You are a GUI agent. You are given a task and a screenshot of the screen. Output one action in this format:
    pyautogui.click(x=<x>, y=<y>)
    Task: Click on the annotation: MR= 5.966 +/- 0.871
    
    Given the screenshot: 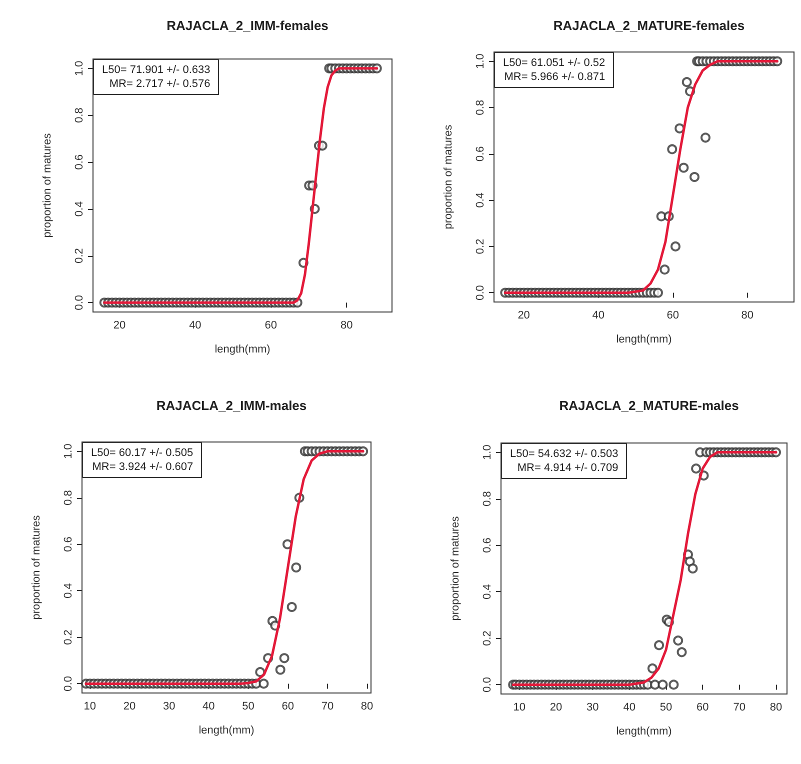 What is the action you would take?
    pyautogui.click(x=554, y=77)
    